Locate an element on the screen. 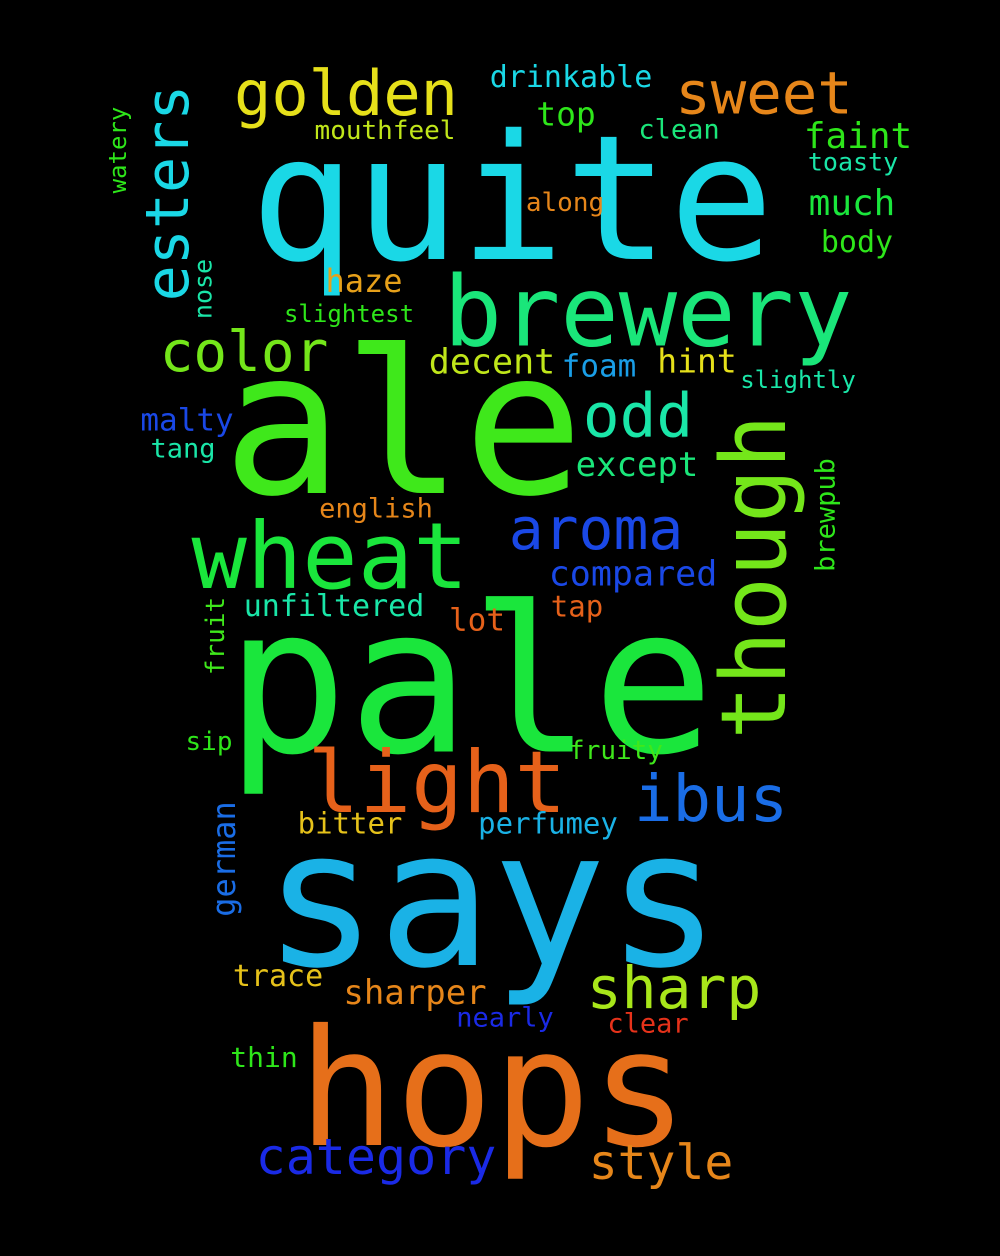 This screenshot has width=1000, height=1256. word-trace: trace is located at coordinates (278, 976).